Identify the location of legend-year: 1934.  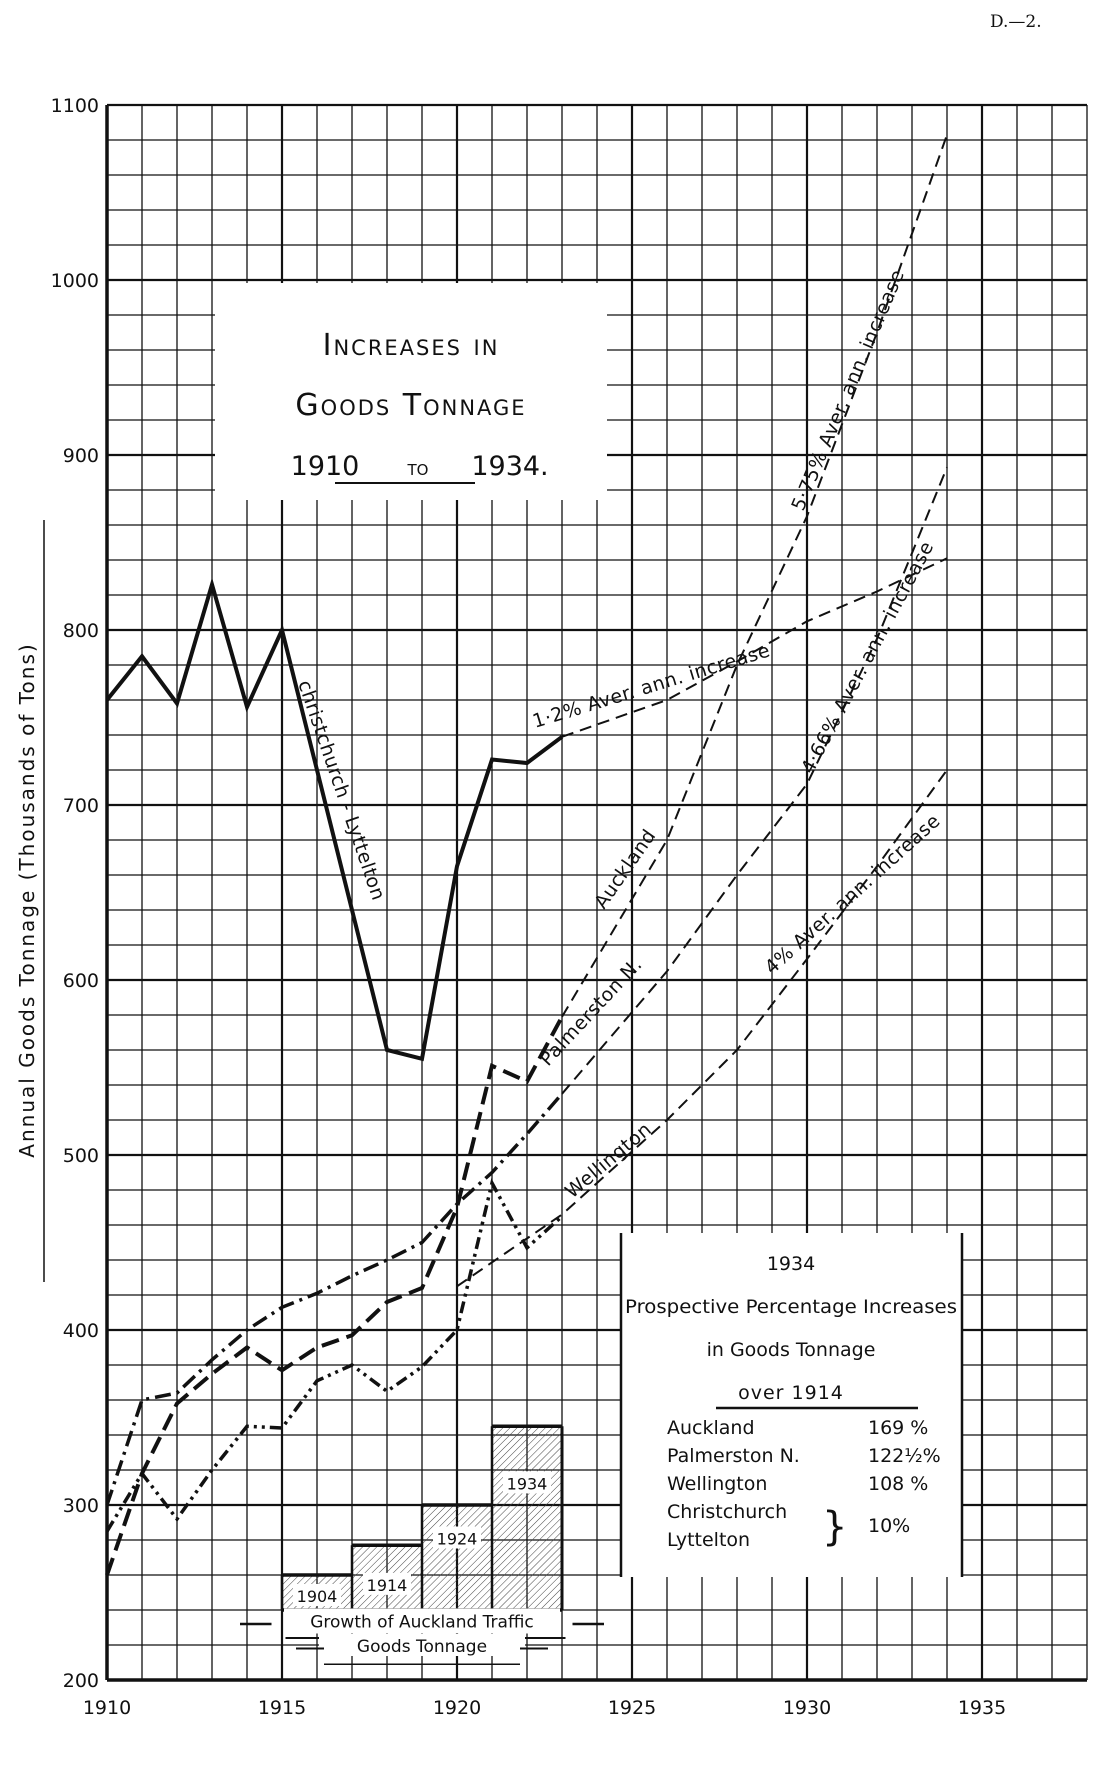
(791, 1264).